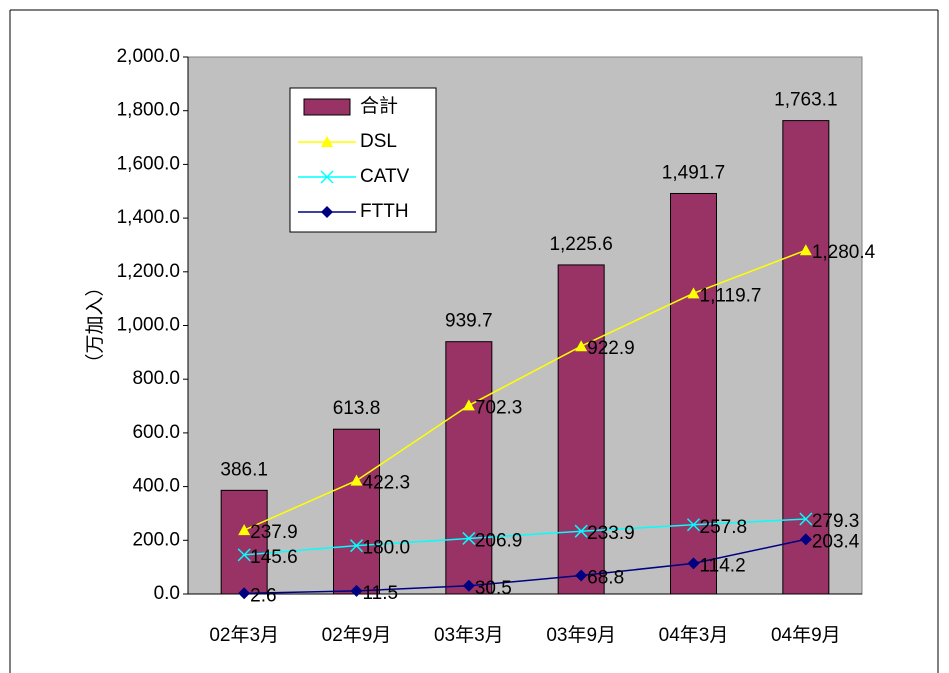 This screenshot has height=673, width=949. What do you see at coordinates (581, 635) in the screenshot?
I see `x-tick-label: 03年9月` at bounding box center [581, 635].